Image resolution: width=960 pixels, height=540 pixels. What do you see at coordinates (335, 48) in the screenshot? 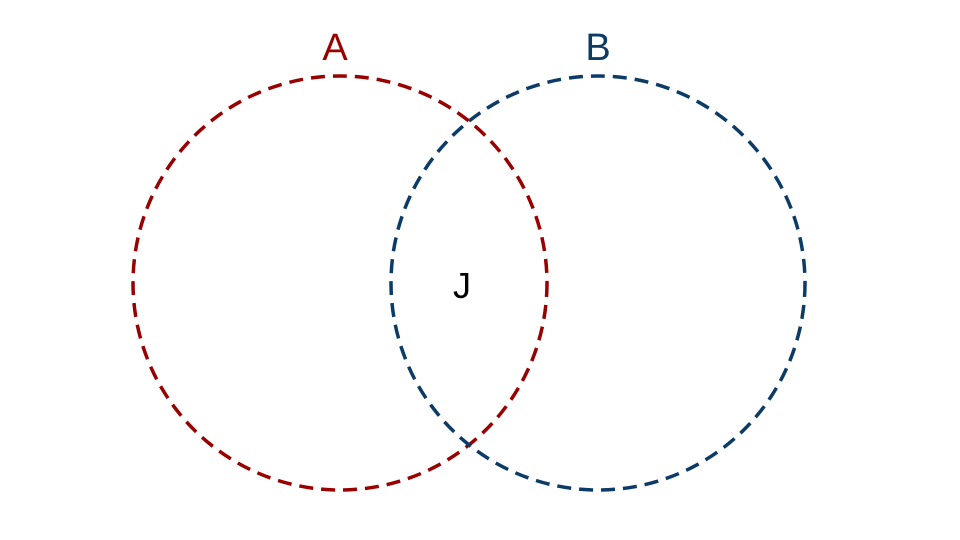
I see `set-a-label: A` at bounding box center [335, 48].